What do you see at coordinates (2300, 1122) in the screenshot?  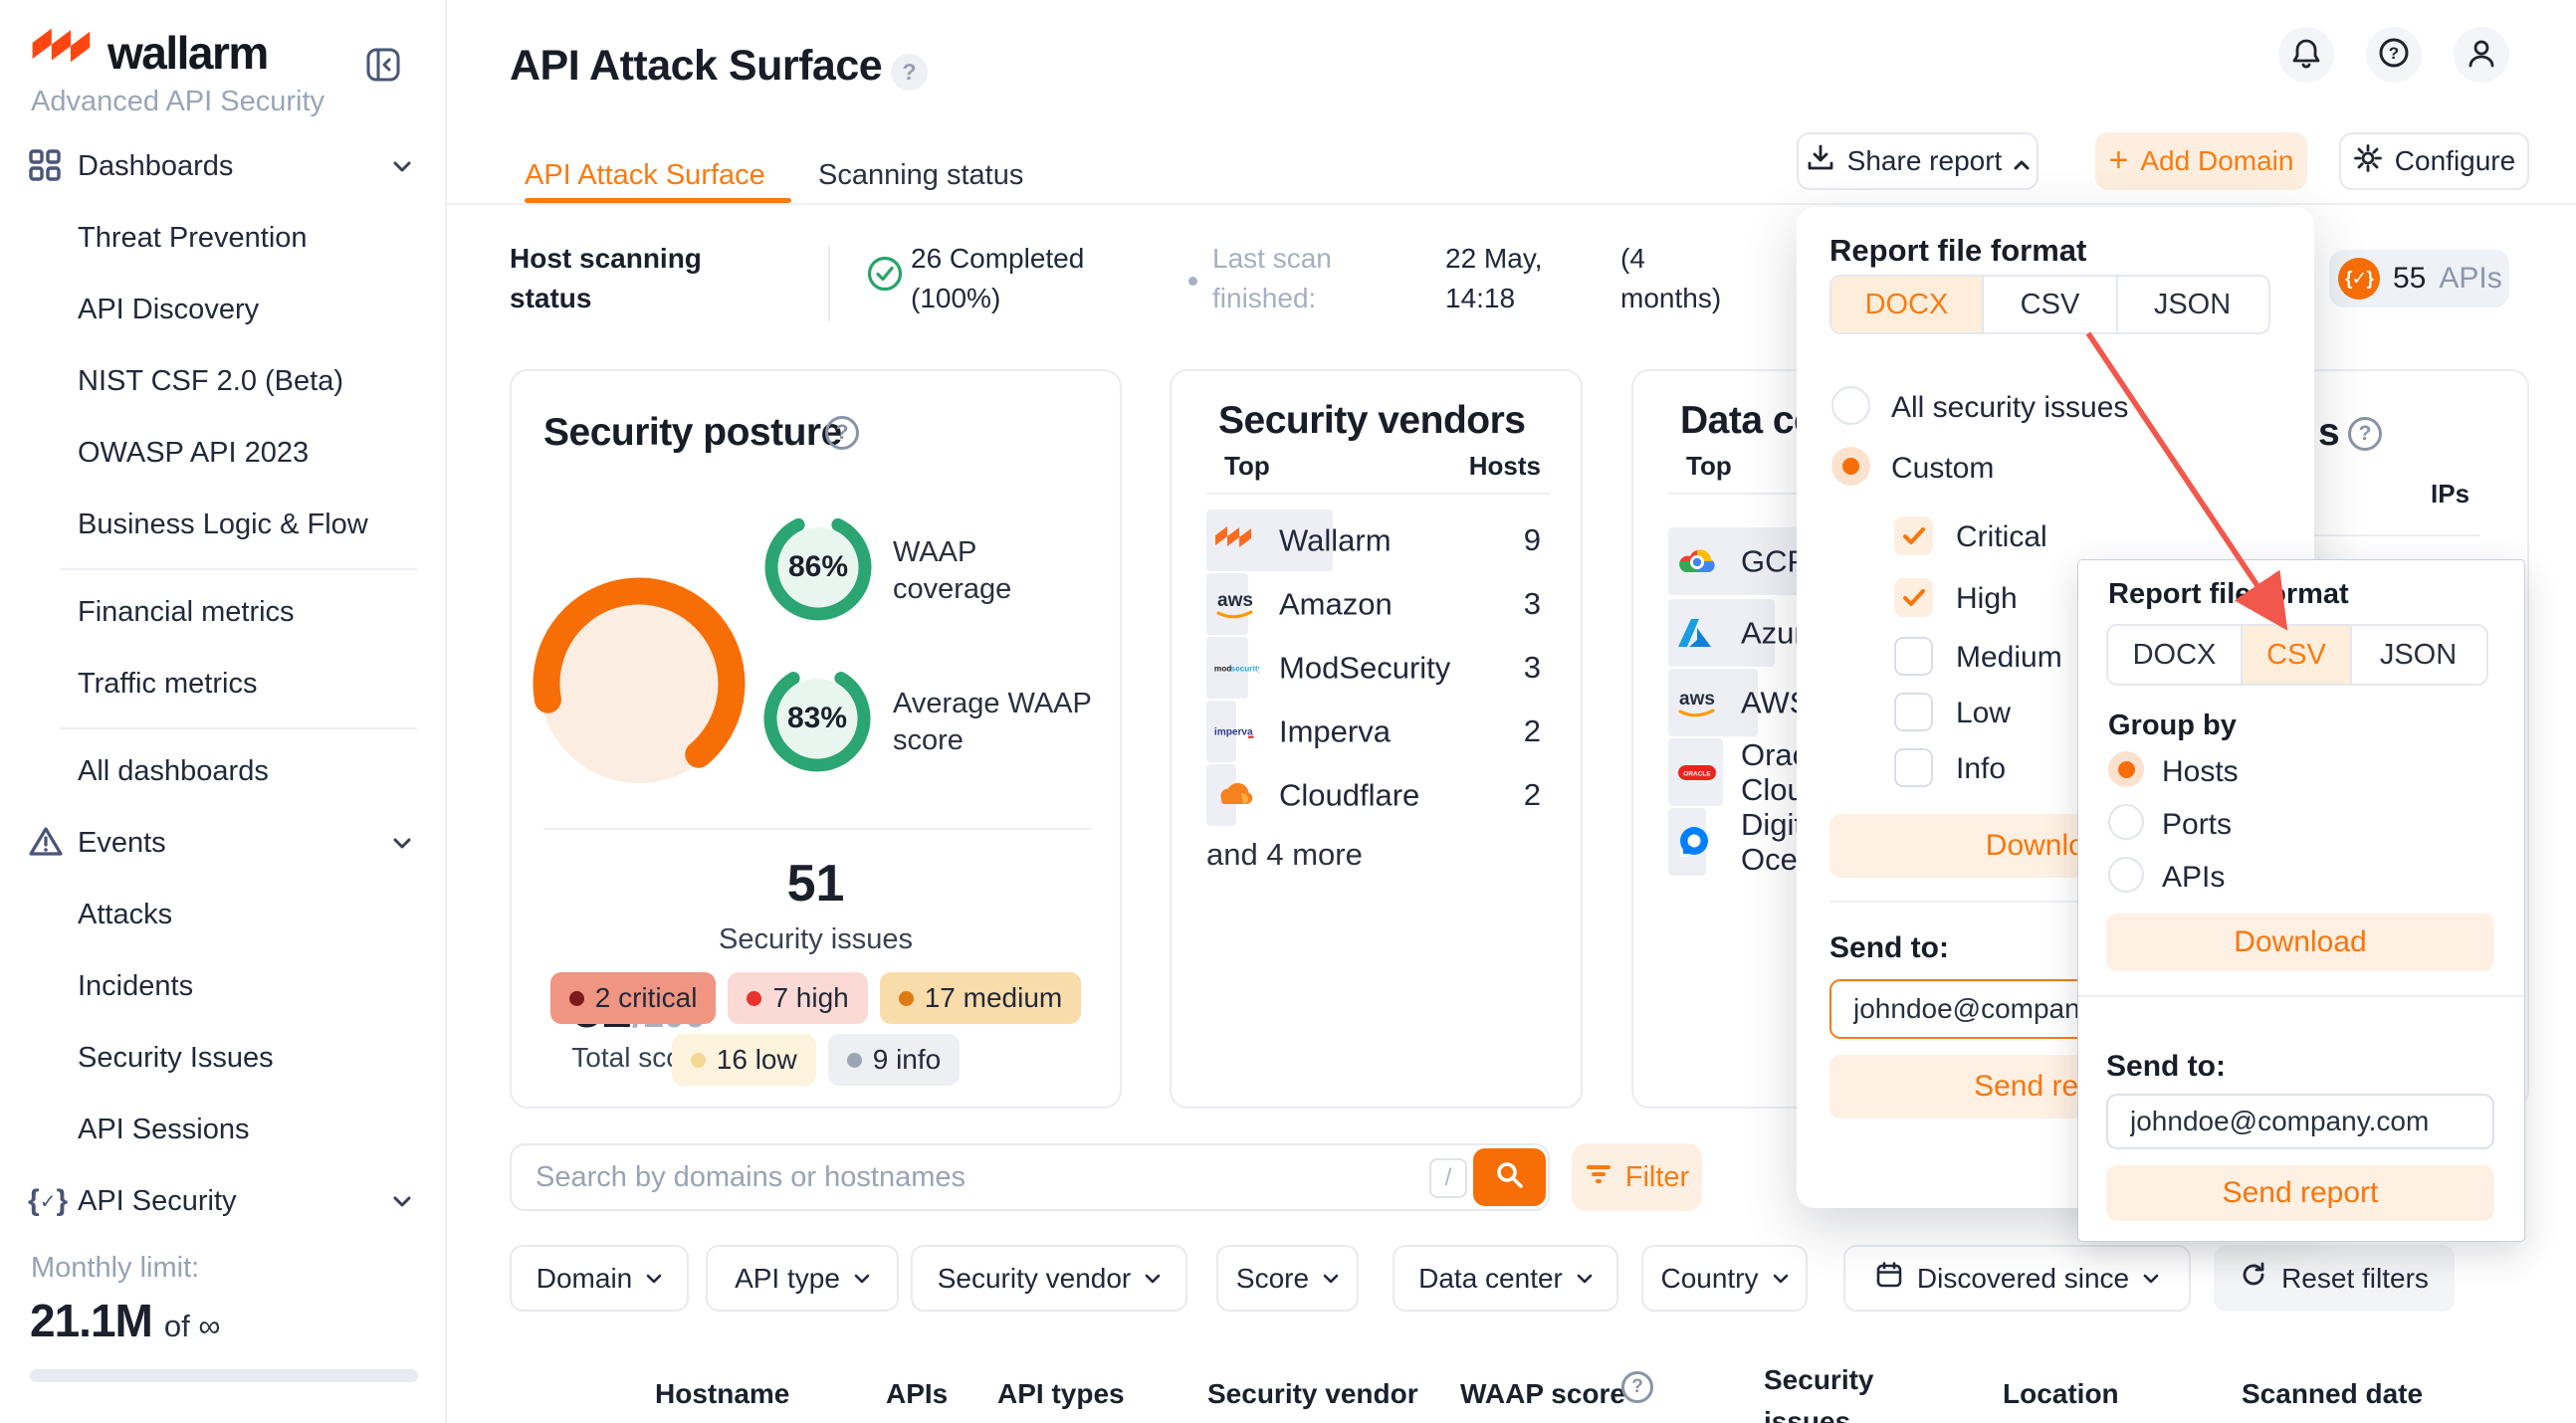 I see `send-to-email-field-zoom` at bounding box center [2300, 1122].